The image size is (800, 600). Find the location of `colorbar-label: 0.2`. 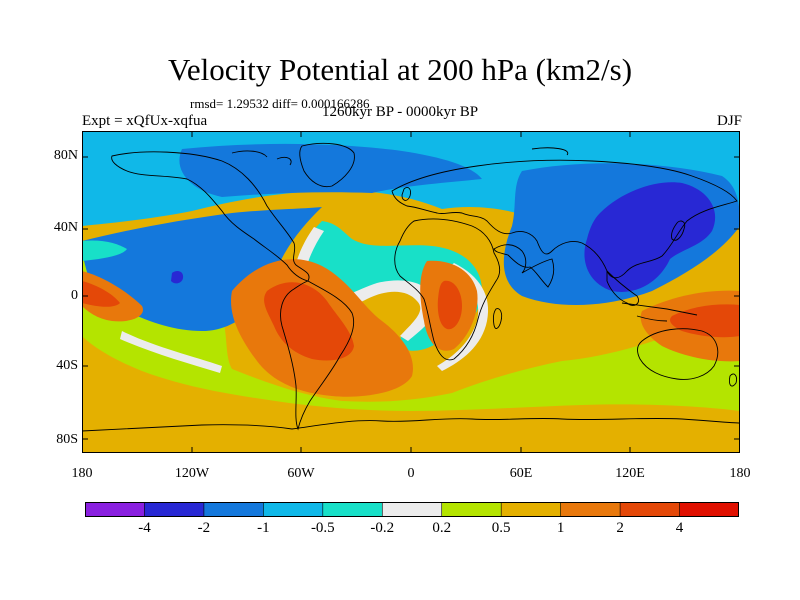

colorbar-label: 0.2 is located at coordinates (442, 528).